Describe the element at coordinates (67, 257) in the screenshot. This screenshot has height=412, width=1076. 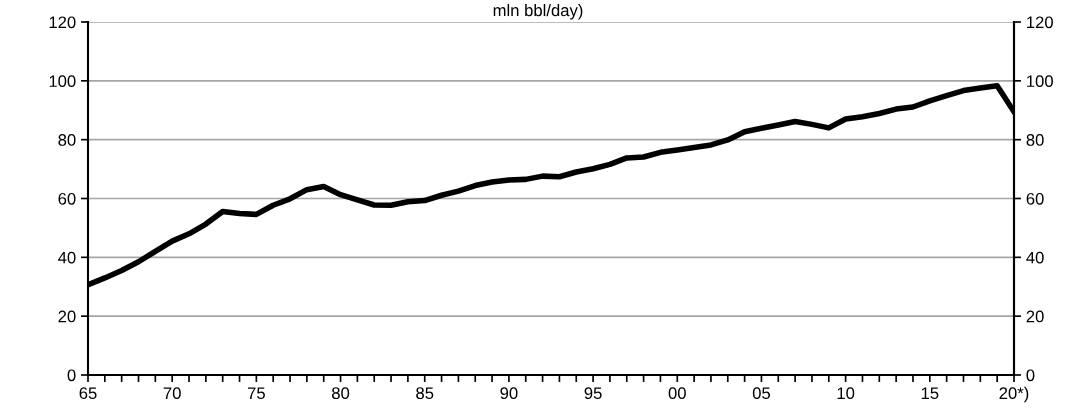
I see `y-tick-label: 40` at that location.